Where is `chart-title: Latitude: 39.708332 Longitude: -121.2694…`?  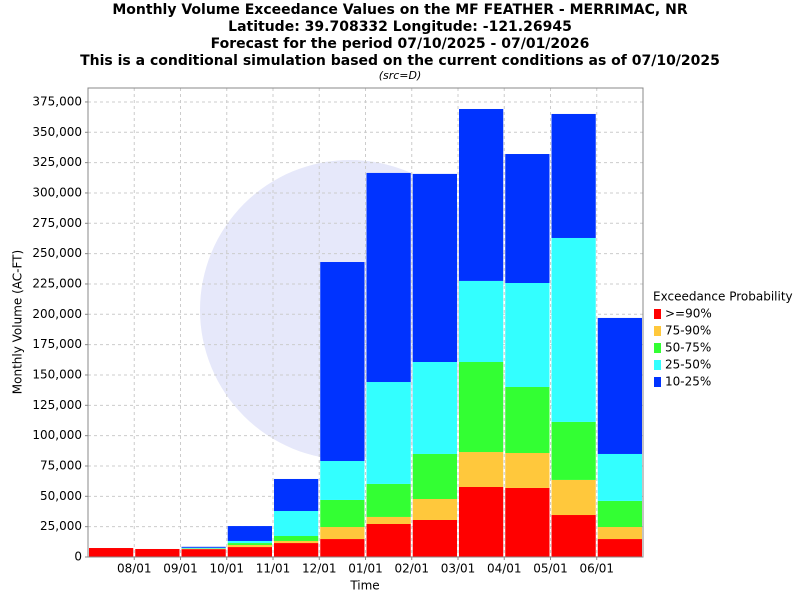 chart-title: Latitude: 39.708332 Longitude: -121.2694… is located at coordinates (400, 27).